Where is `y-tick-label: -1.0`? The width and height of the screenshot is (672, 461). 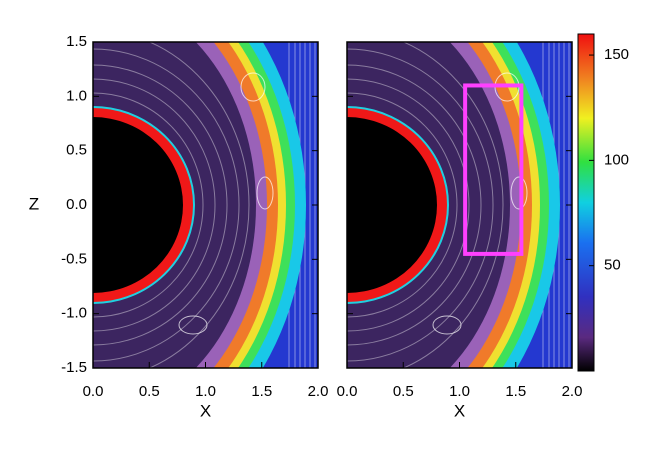
y-tick-label: -1.0 is located at coordinates (74, 313).